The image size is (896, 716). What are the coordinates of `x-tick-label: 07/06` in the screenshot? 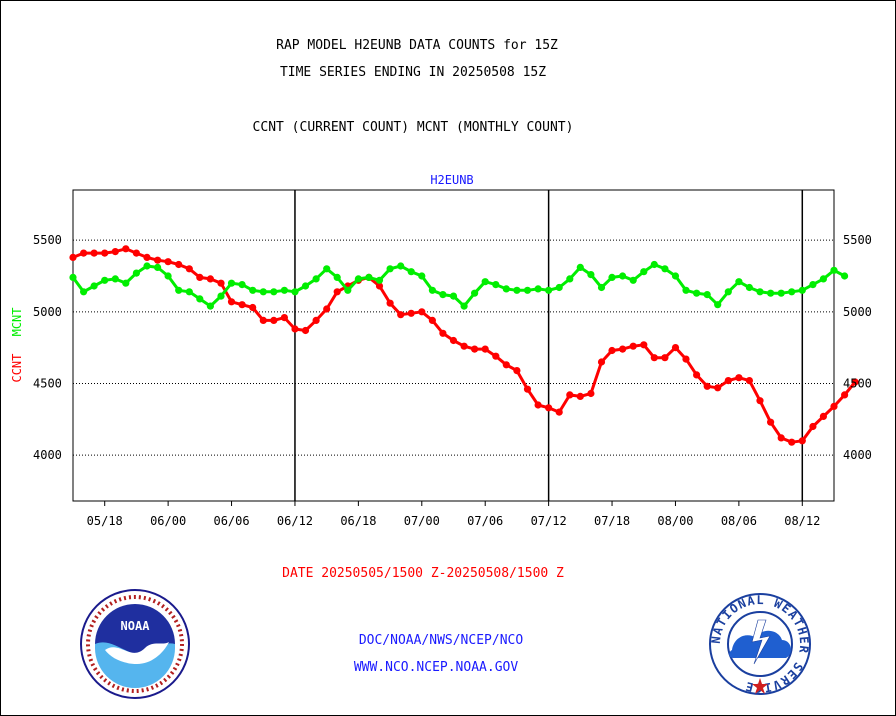 It's located at (485, 521).